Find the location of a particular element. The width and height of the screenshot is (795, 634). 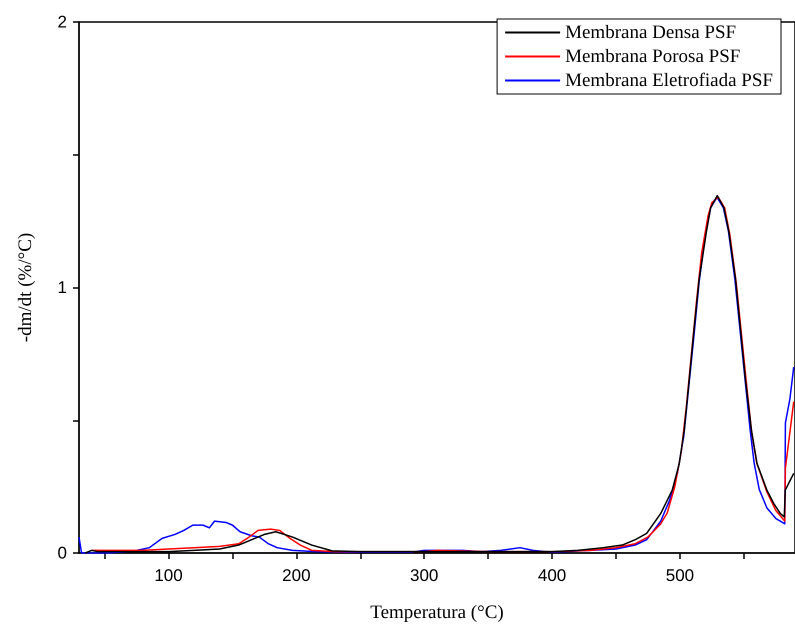

legend-label: Membrana Eletrofiada PSF is located at coordinates (669, 80).